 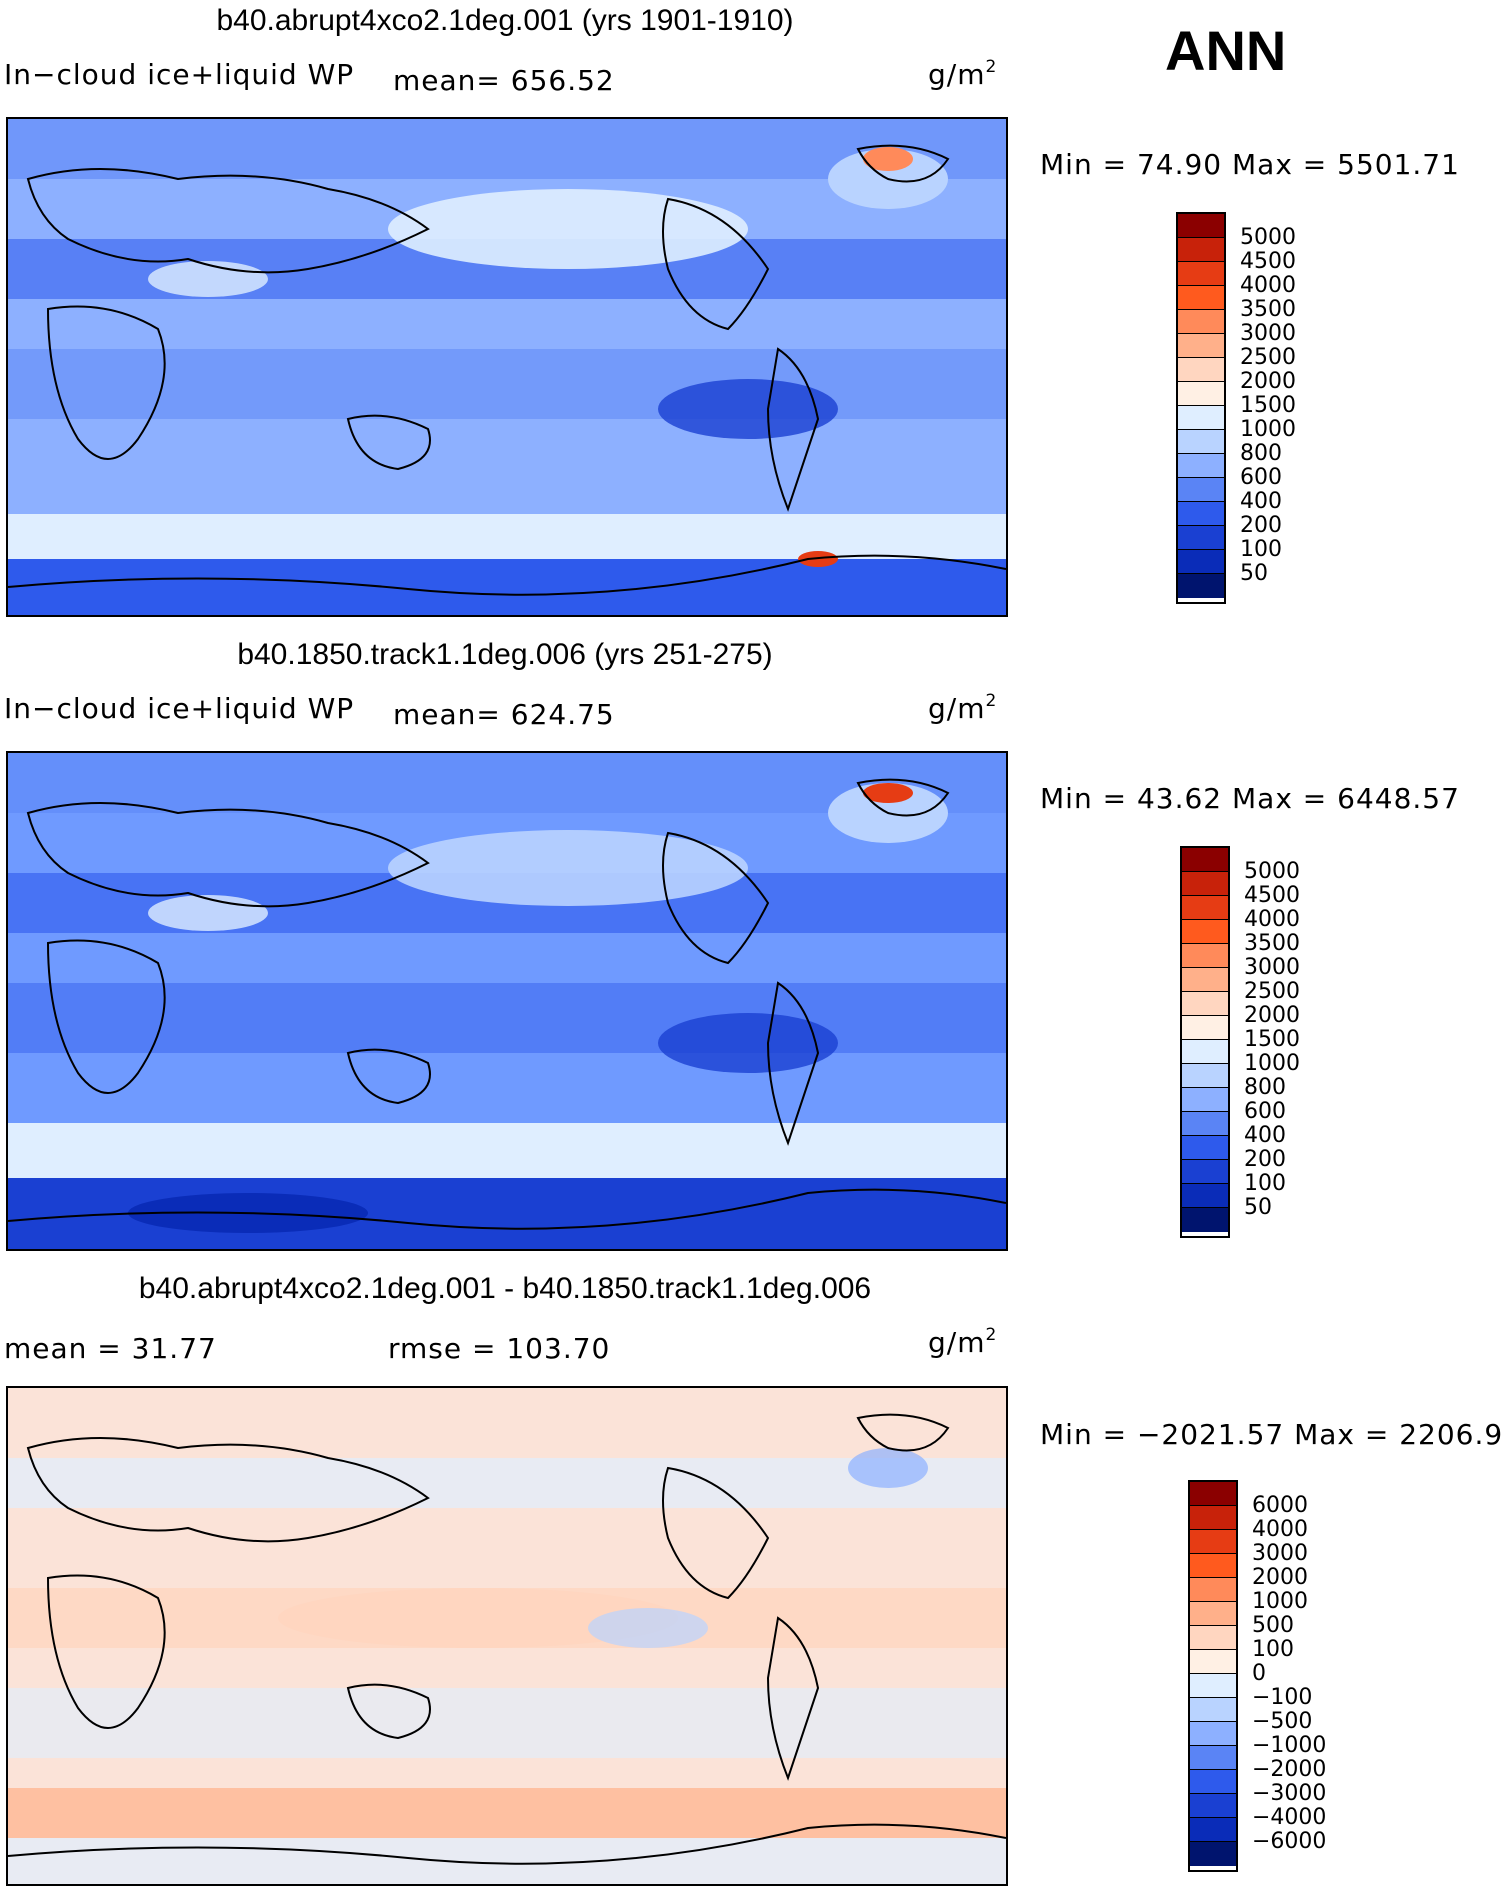 What do you see at coordinates (1280, 1577) in the screenshot?
I see `panel3-colorbar-label: 2000` at bounding box center [1280, 1577].